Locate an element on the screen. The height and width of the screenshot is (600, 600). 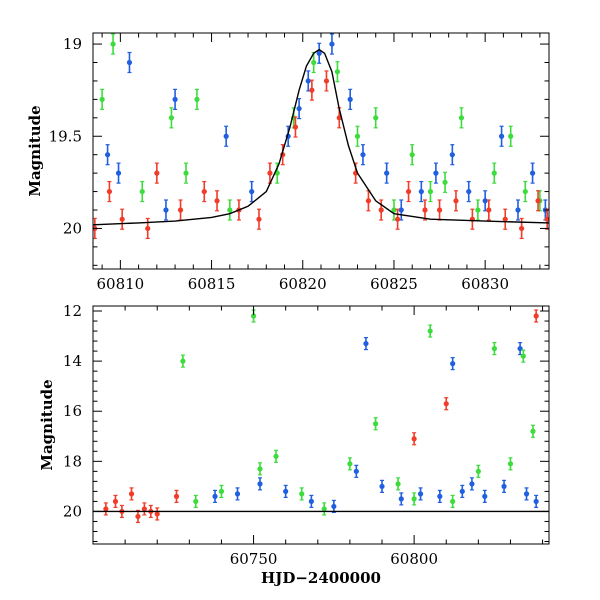
bottom-x-tick-label: 60800 is located at coordinates (414, 559).